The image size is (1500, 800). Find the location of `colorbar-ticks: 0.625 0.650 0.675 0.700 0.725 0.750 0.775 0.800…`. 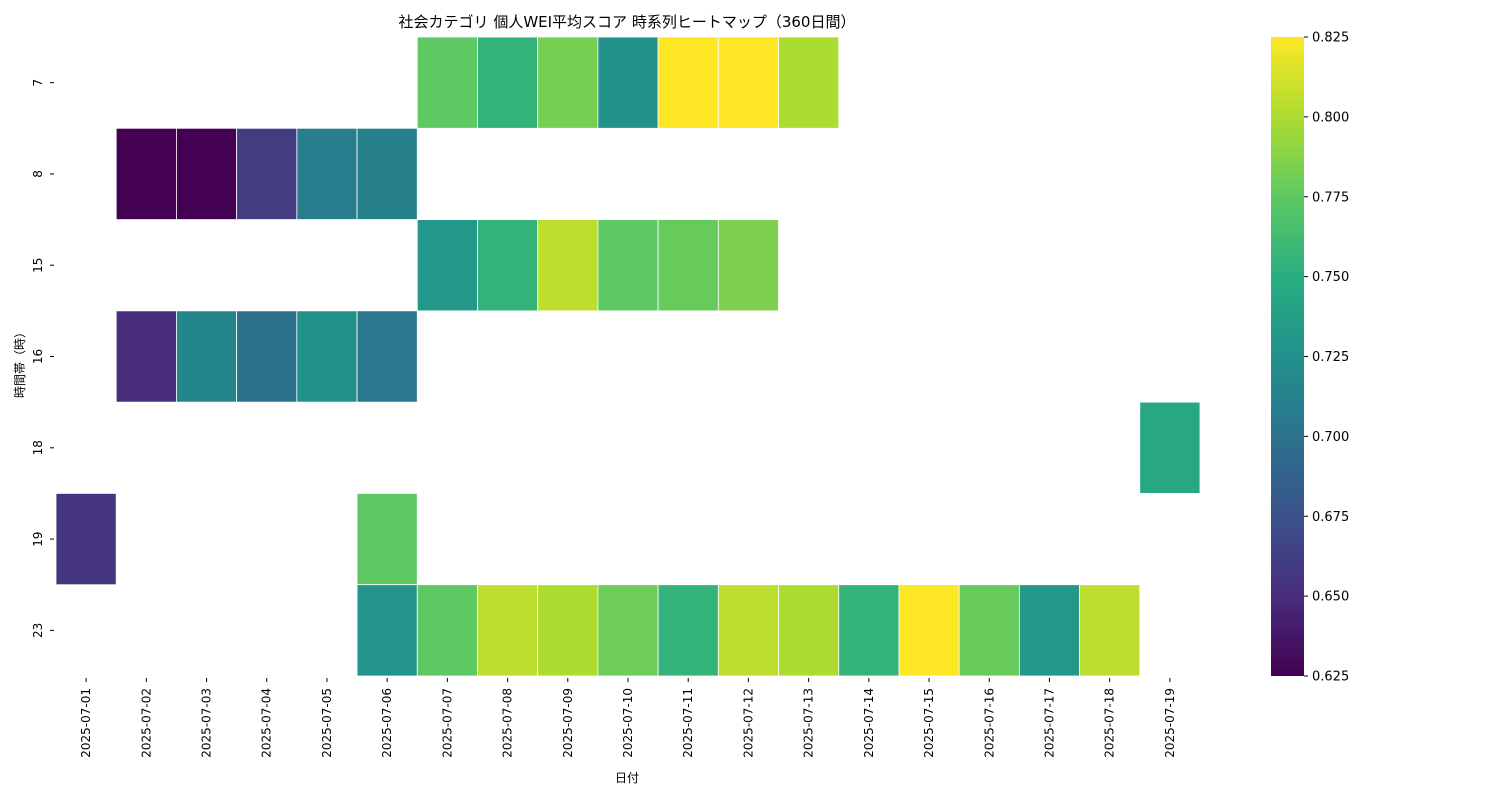

colorbar-ticks: 0.625 0.650 0.675 0.700 0.725 0.750 0.775 0.800… is located at coordinates (1326, 358).